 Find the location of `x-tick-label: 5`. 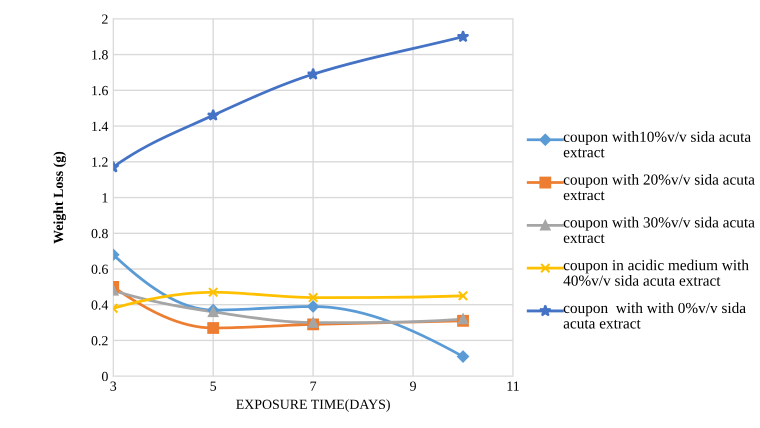

x-tick-label: 5 is located at coordinates (213, 386).